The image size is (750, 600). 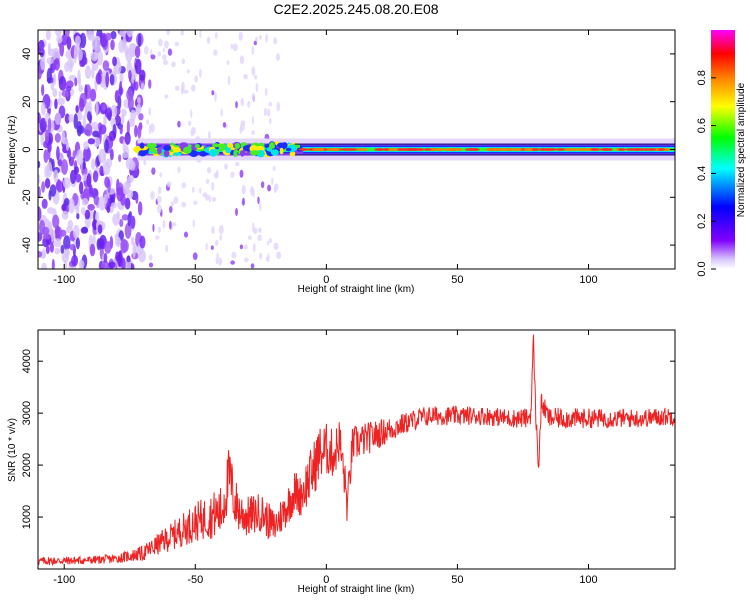 I want to click on colorbar-gradient, so click(x=723, y=149).